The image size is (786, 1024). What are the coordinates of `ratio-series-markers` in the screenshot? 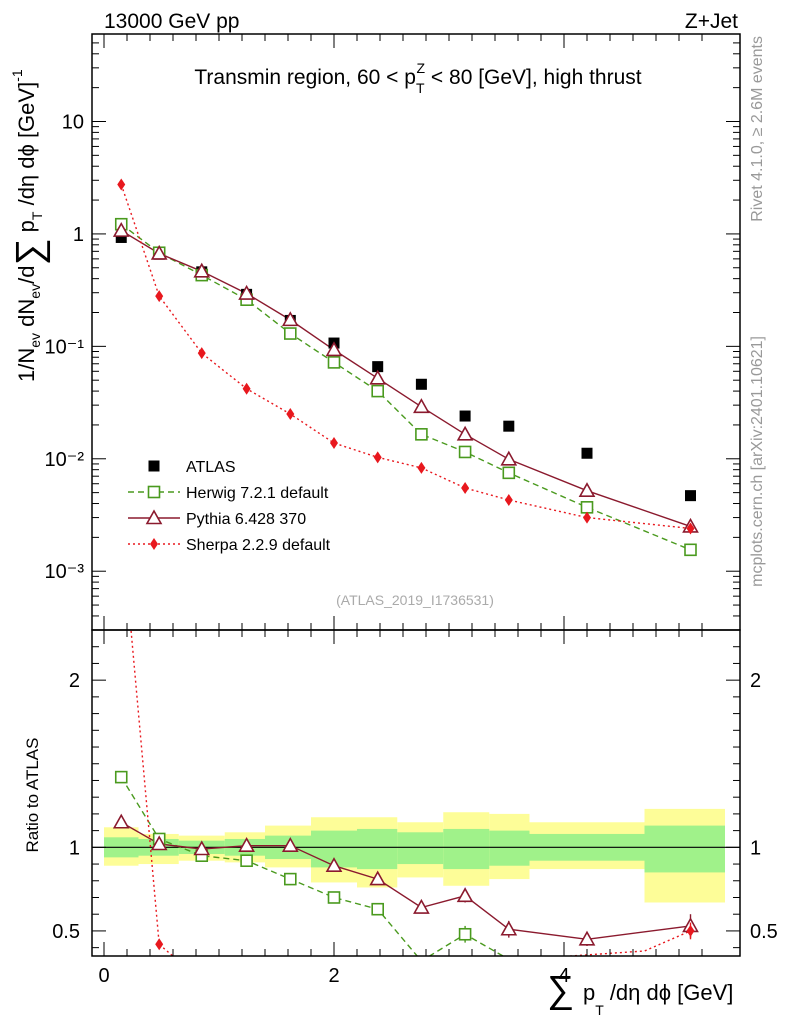 It's located at (405, 860).